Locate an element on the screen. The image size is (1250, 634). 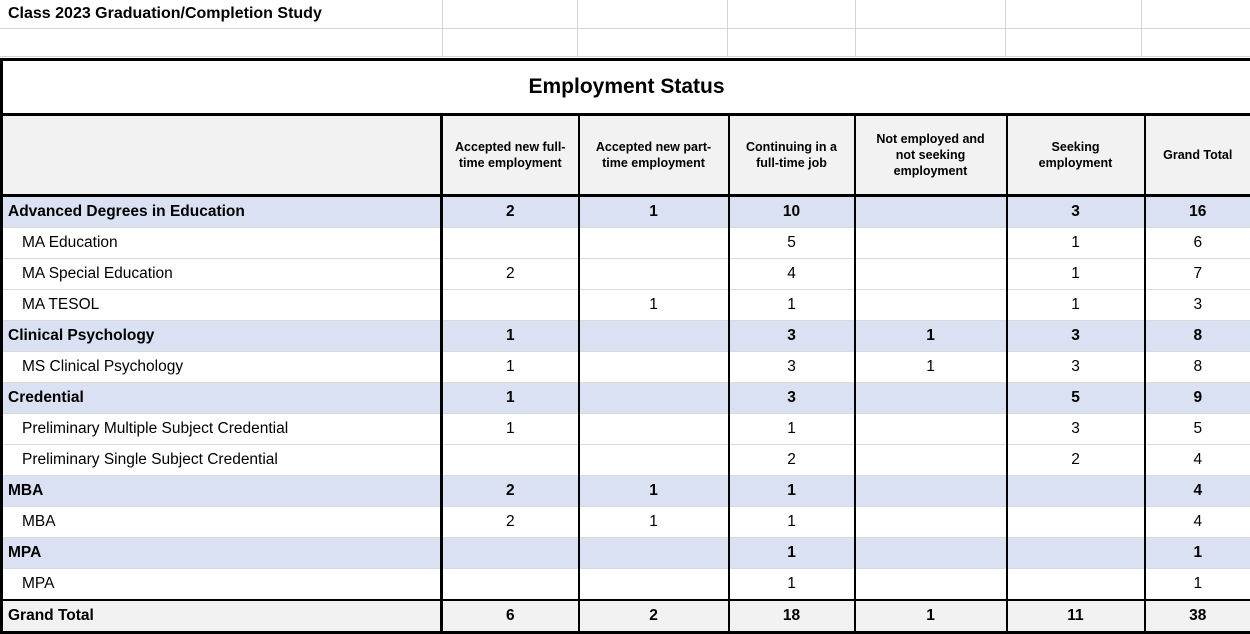
row-label-cell: Clinical Psychology is located at coordinates (222, 336).